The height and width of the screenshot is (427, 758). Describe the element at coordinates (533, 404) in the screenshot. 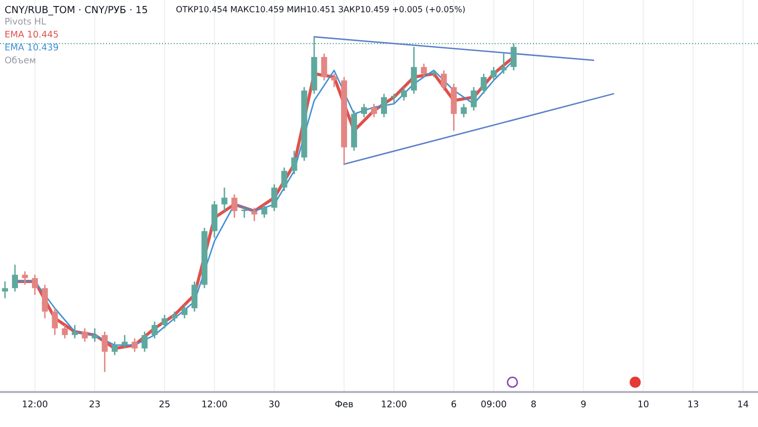

I see `x-tick-label: 8` at that location.